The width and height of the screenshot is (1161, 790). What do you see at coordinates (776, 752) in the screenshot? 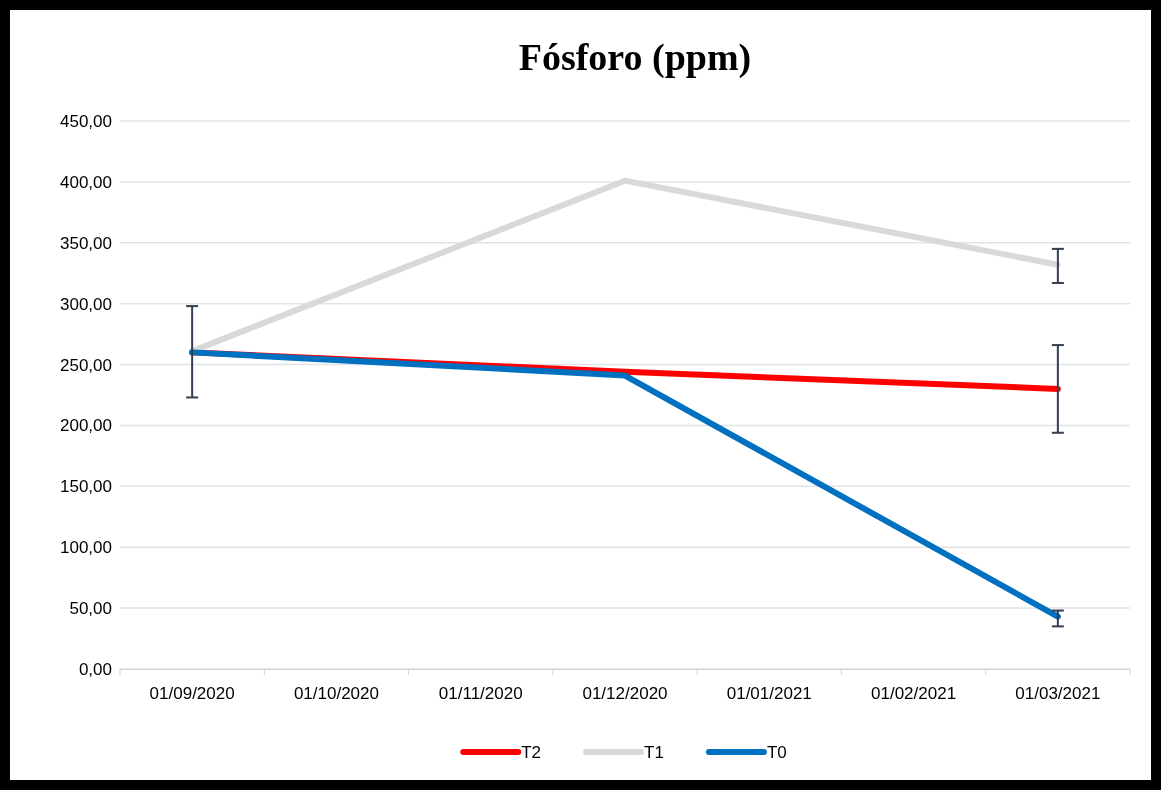
I see `legend-label: T0` at bounding box center [776, 752].